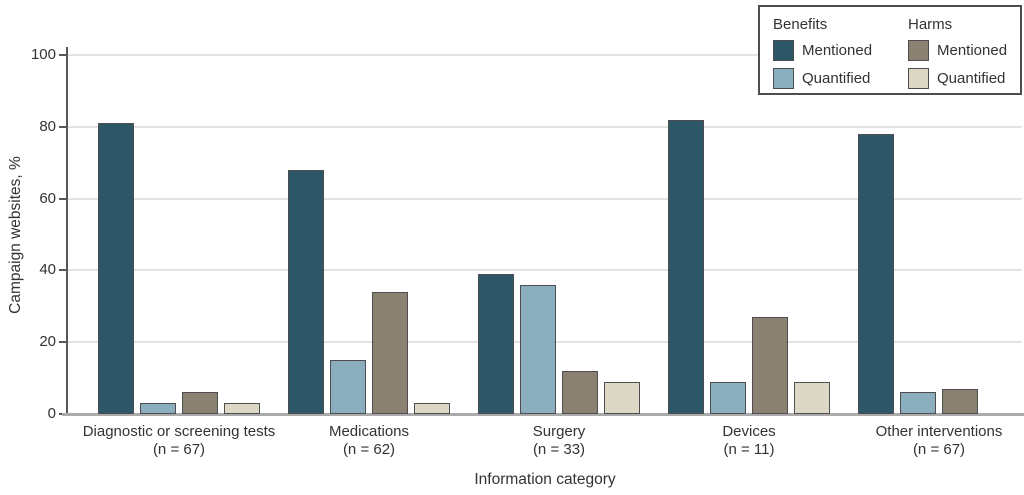 This screenshot has width=1024, height=495. I want to click on y-tick-label-40: 40, so click(47, 270).